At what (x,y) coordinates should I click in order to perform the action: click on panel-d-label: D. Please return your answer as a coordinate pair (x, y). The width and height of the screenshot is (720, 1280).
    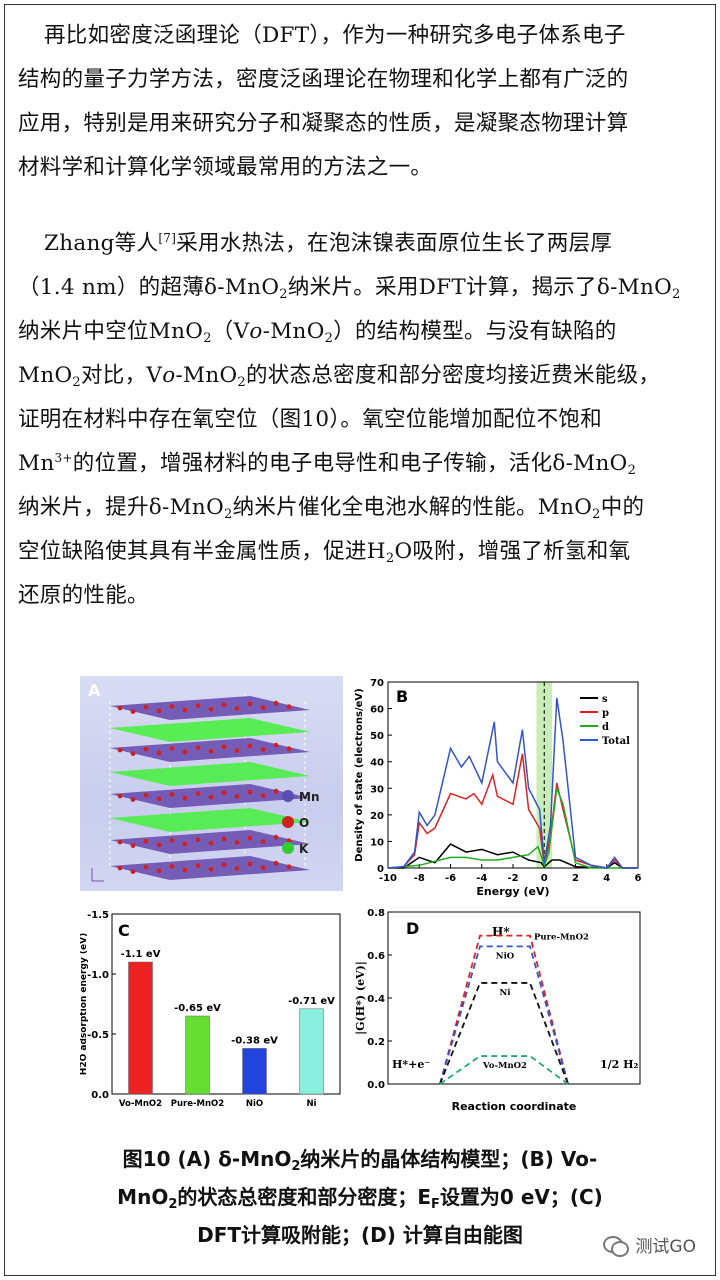
    Looking at the image, I should click on (412, 928).